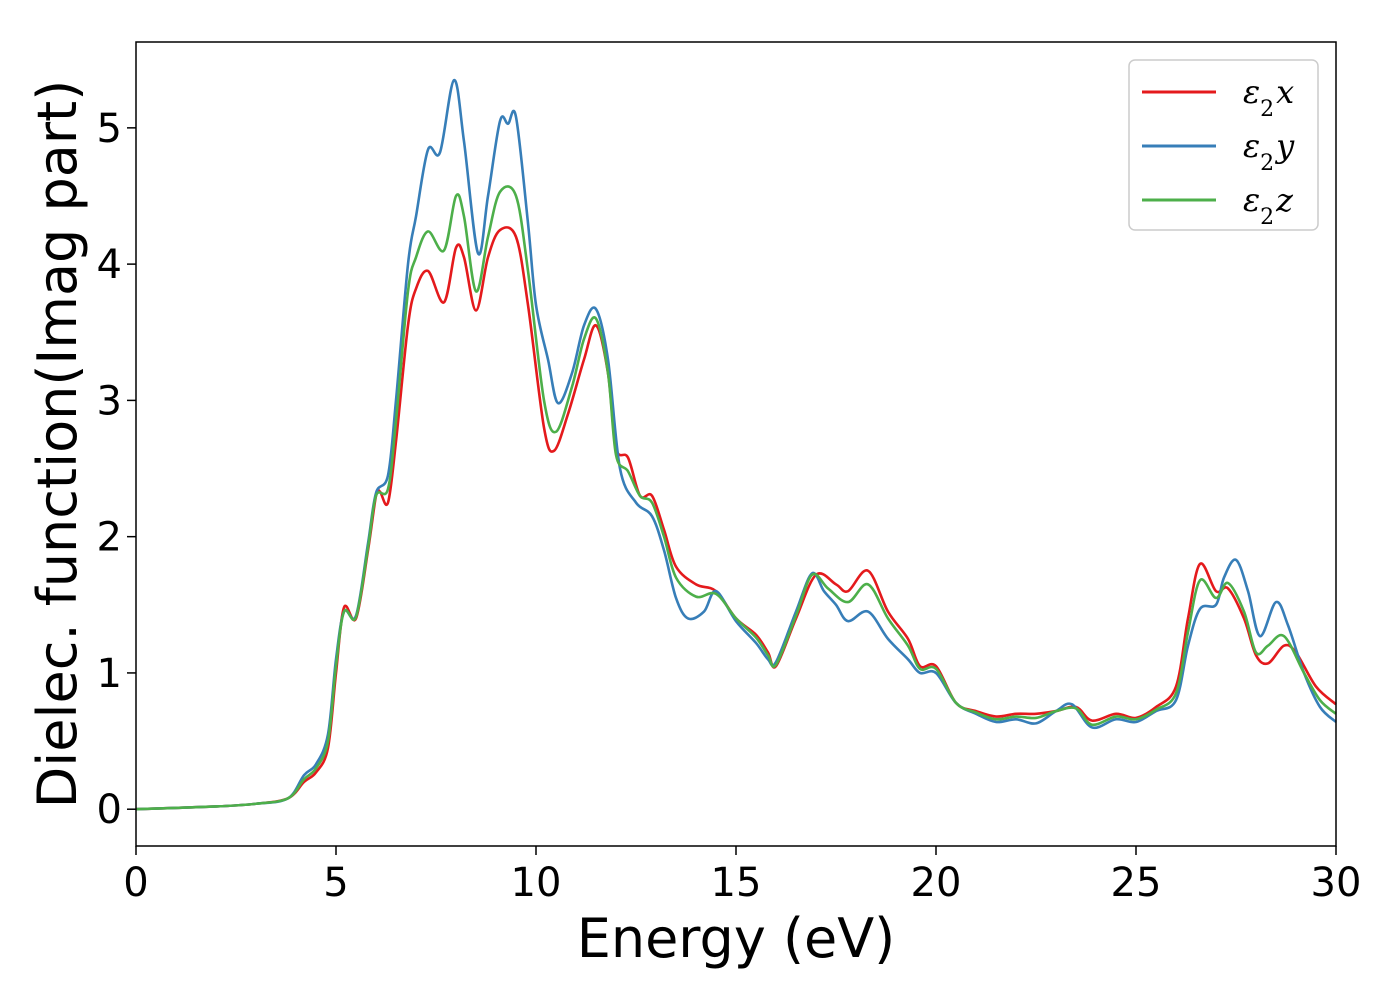 Image resolution: width=1400 pixels, height=1004 pixels. Describe the element at coordinates (109, 674) in the screenshot. I see `y-tick-label: 1` at that location.